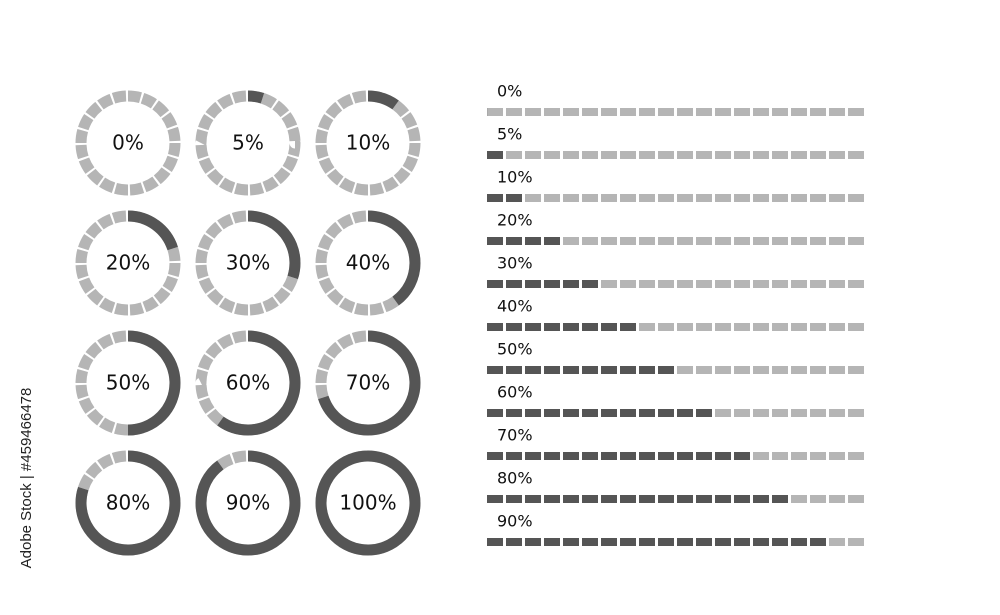  I want to click on bar-label: 80%, so click(515, 478).